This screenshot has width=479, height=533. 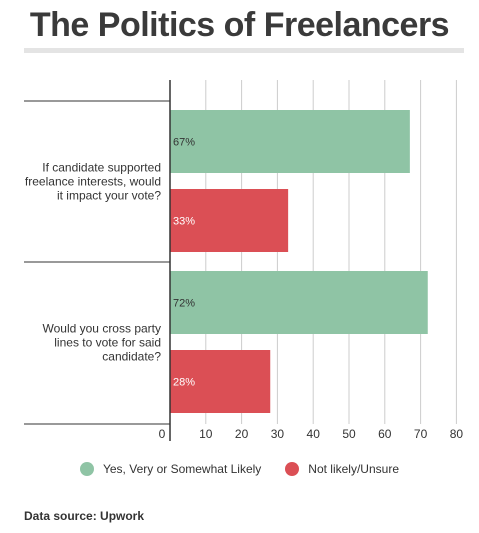 What do you see at coordinates (84, 516) in the screenshot?
I see `data-source: Data source: Upwork` at bounding box center [84, 516].